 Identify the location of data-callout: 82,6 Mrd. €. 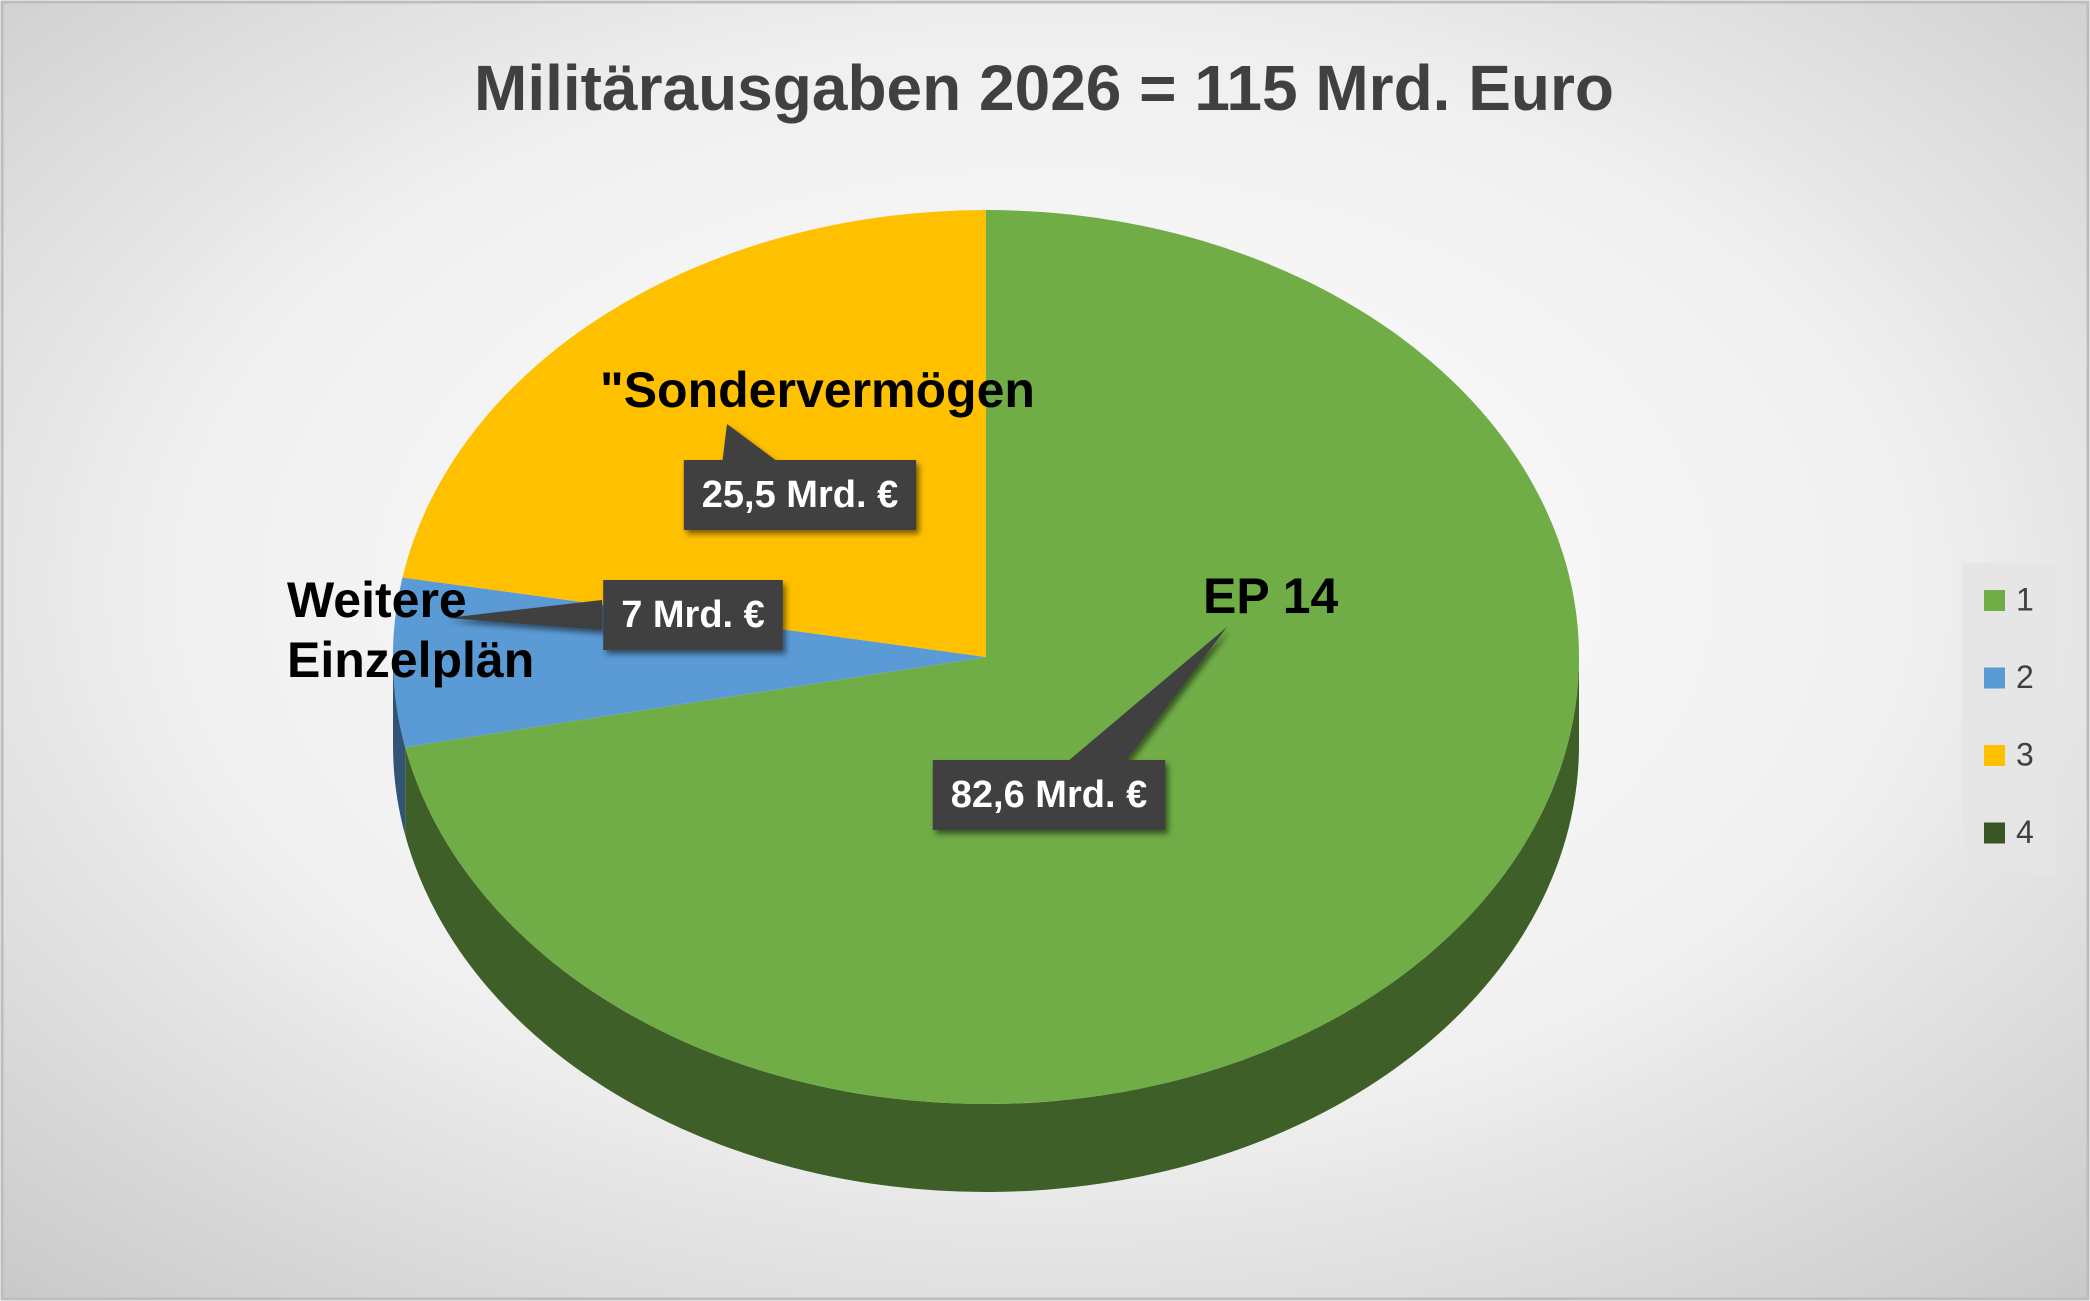
(1079, 728).